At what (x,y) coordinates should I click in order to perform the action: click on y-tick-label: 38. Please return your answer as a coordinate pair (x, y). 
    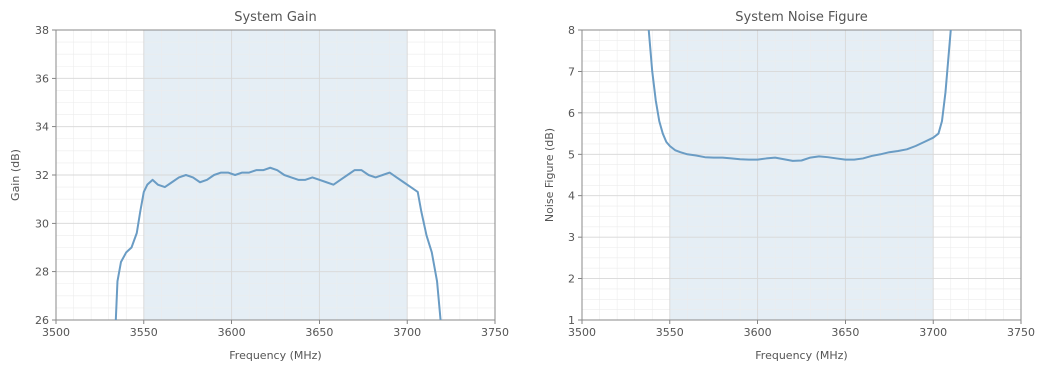
    Looking at the image, I should click on (42, 30).